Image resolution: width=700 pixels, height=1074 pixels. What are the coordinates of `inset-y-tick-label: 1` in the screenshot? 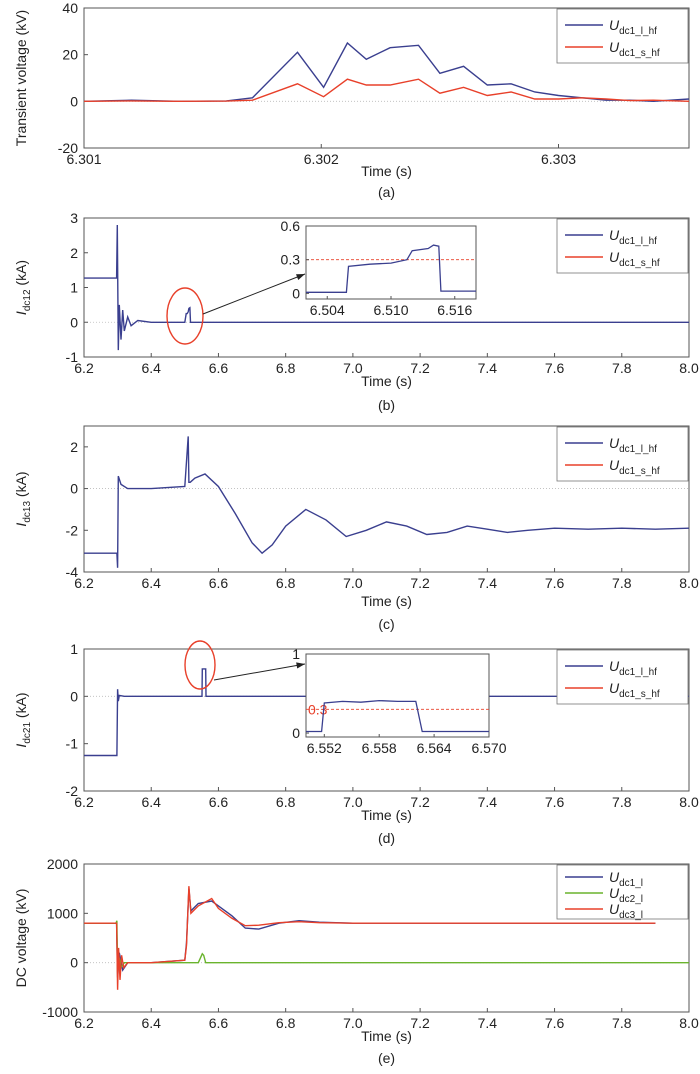 It's located at (296, 654).